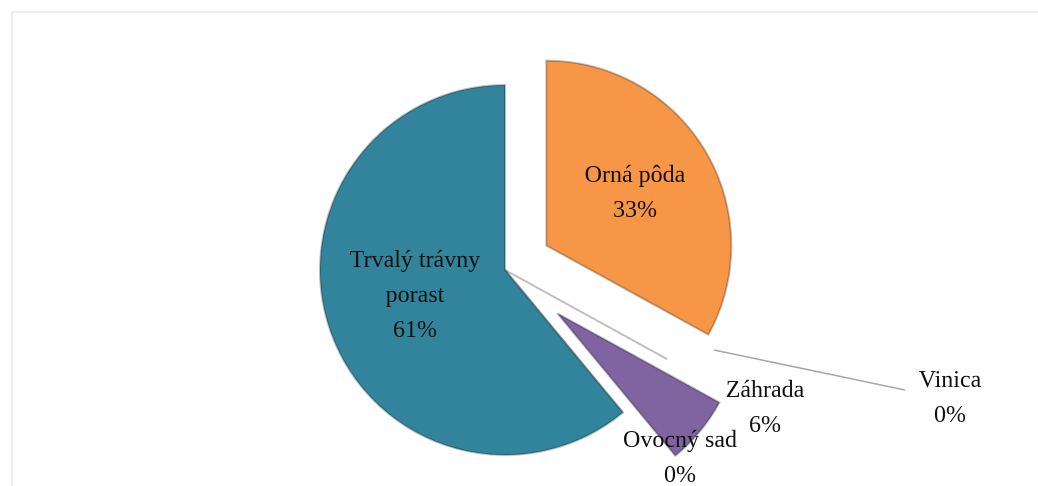 This screenshot has width=1038, height=486. What do you see at coordinates (950, 398) in the screenshot?
I see `slice-label: Vinica 0%` at bounding box center [950, 398].